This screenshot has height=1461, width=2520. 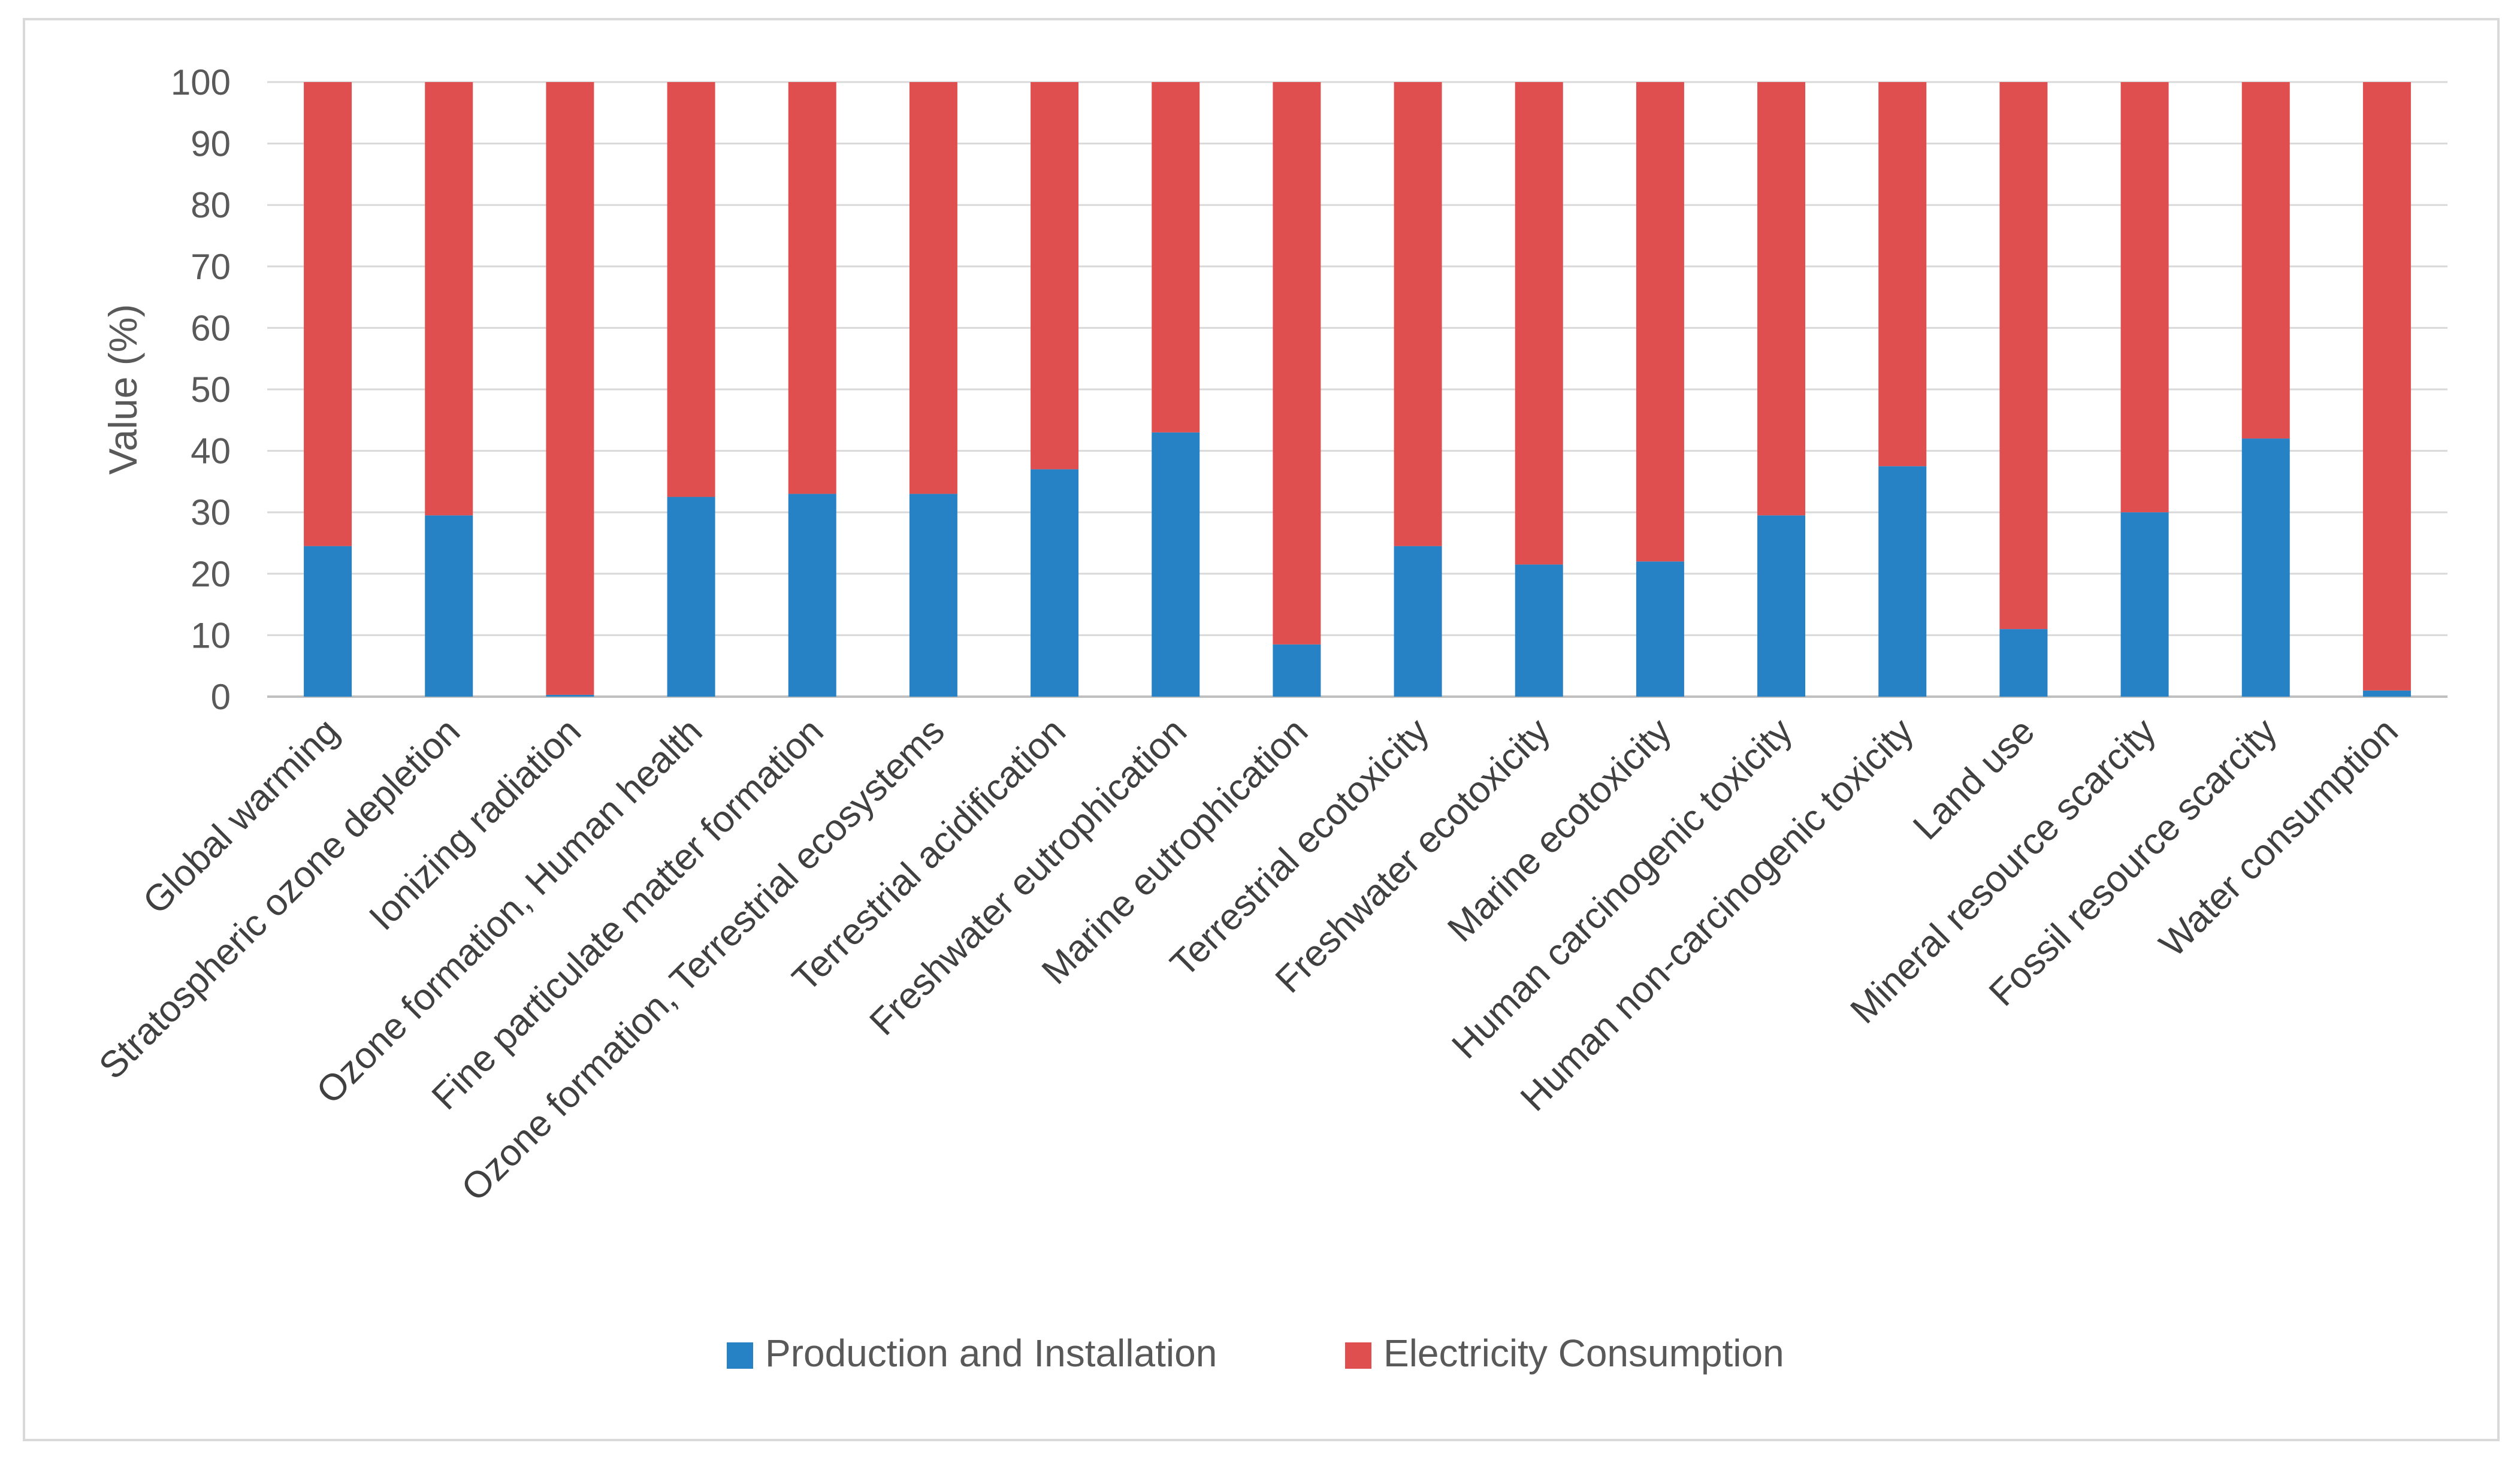 I want to click on y-tick-label-90: 90, so click(x=211, y=144).